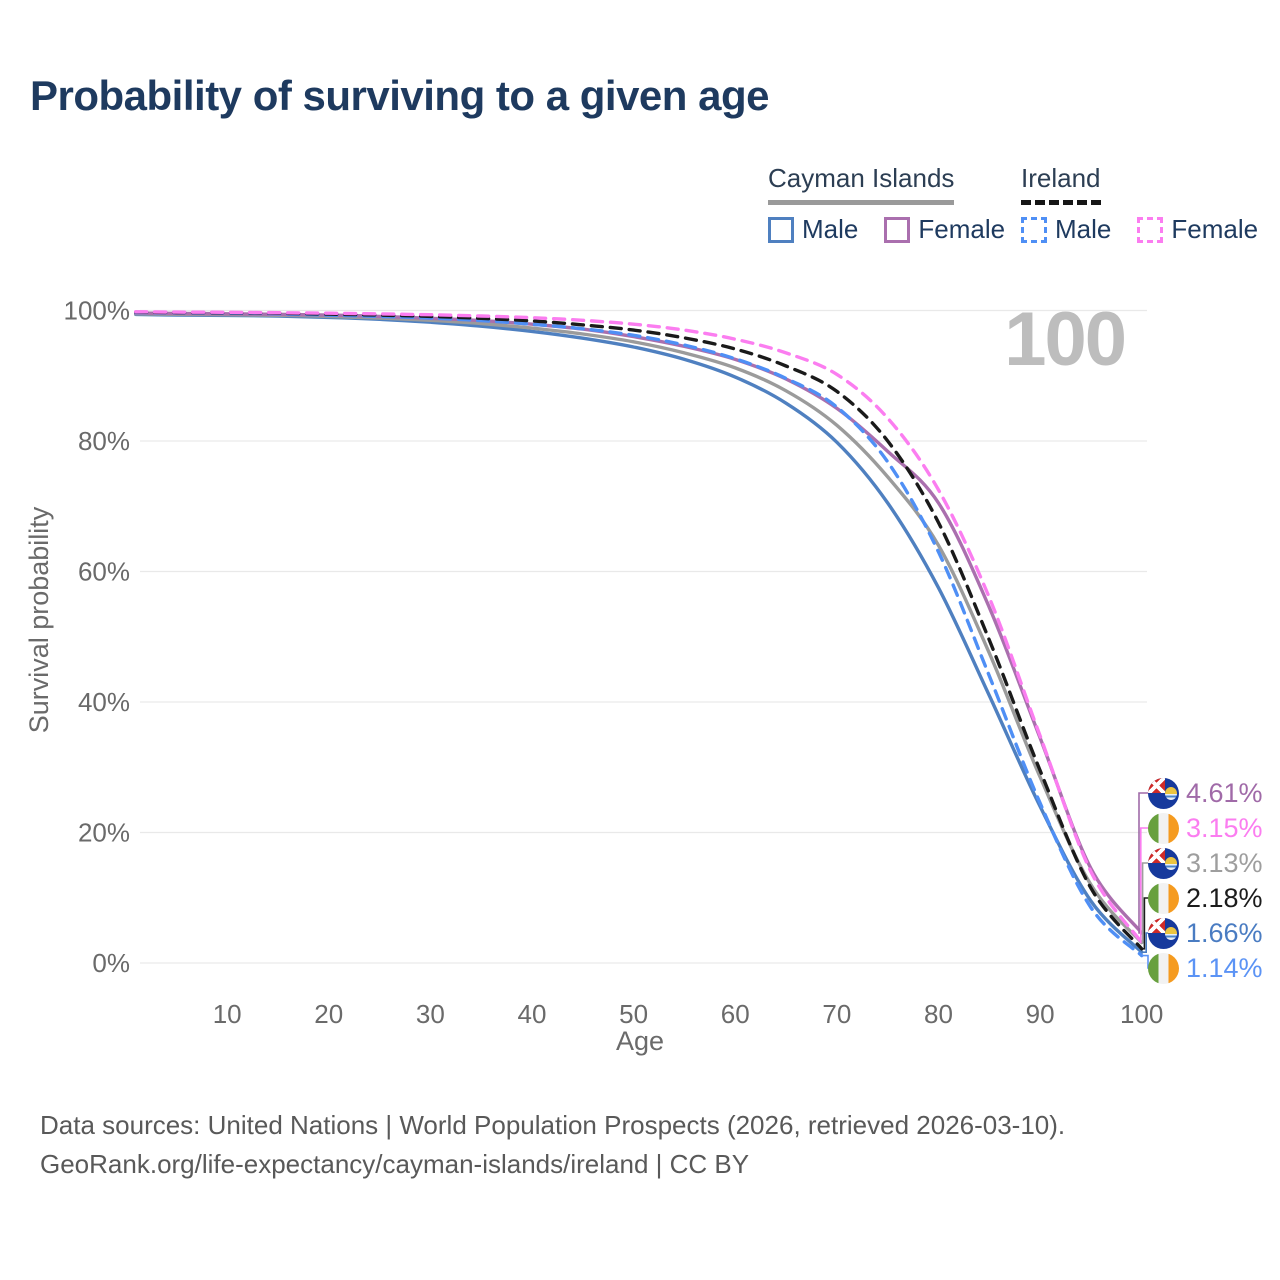 The width and height of the screenshot is (1280, 1280). Describe the element at coordinates (781, 229) in the screenshot. I see `cayman-male-line-swatch` at that location.